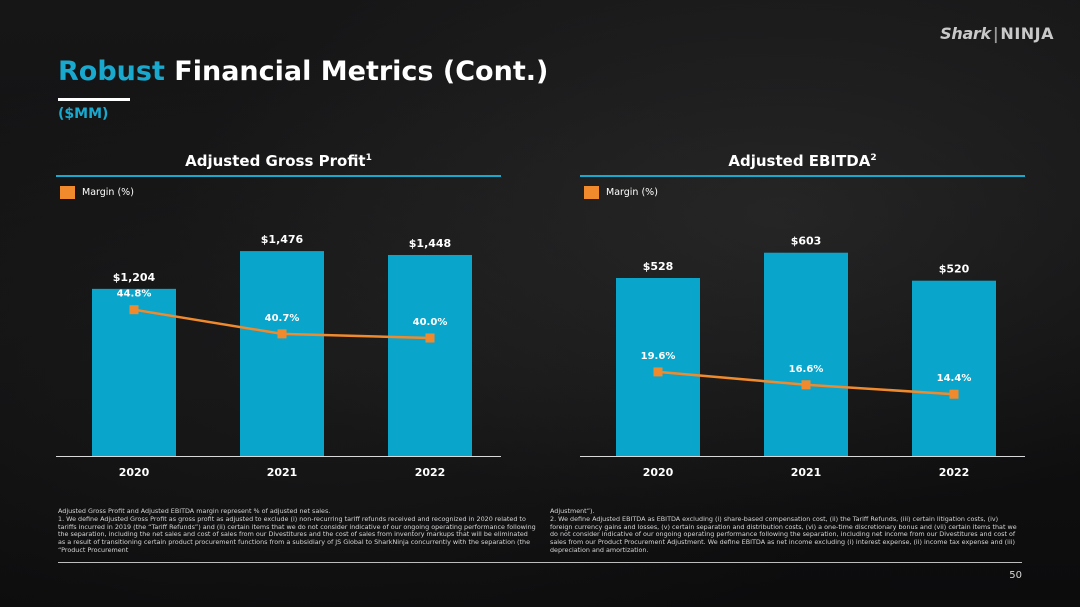 Image resolution: width=1080 pixels, height=607 pixels. I want to click on margin-value-label: 19.6%, so click(658, 356).